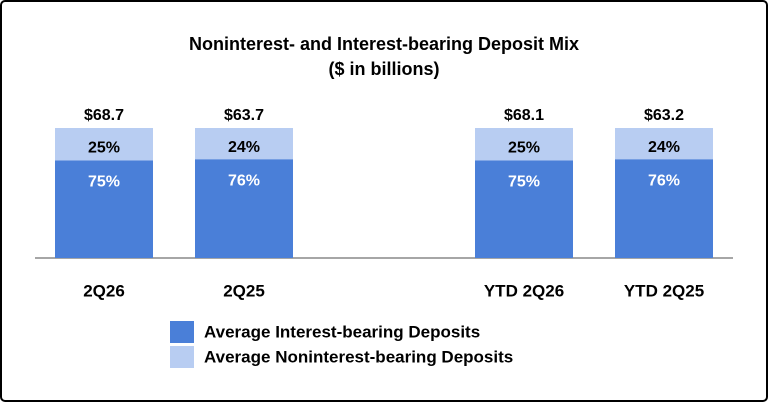  Describe the element at coordinates (244, 115) in the screenshot. I see `total-label: $63.7` at that location.